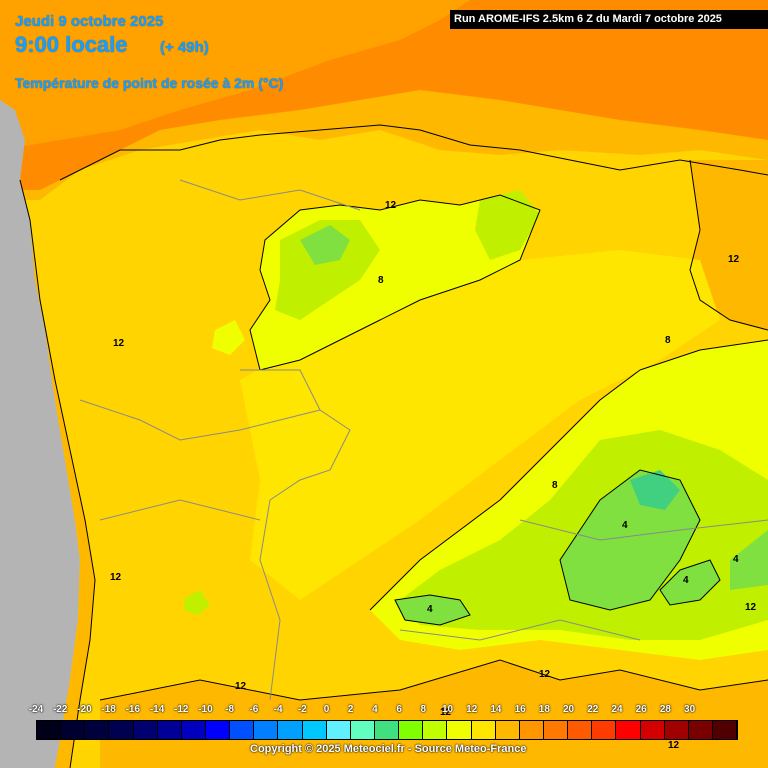 Image resolution: width=768 pixels, height=768 pixels. I want to click on legend-tick-label: -16, so click(133, 709).